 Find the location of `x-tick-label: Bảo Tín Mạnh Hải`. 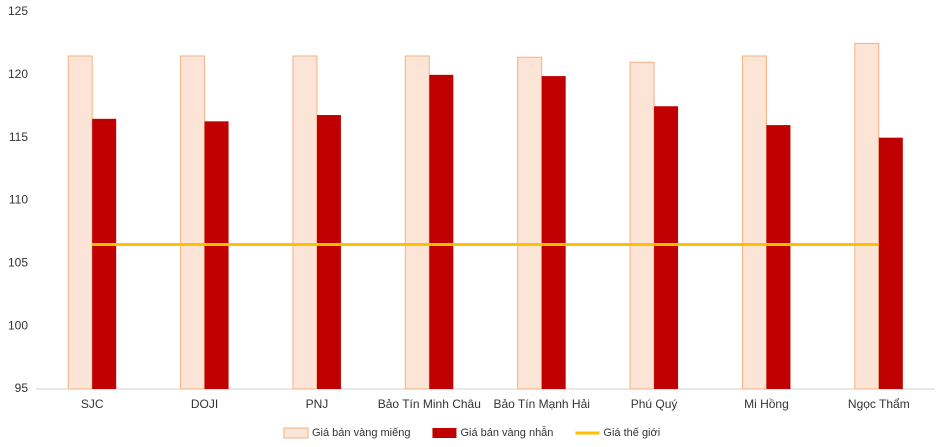

x-tick-label: Bảo Tín Mạnh Hải is located at coordinates (541, 404).